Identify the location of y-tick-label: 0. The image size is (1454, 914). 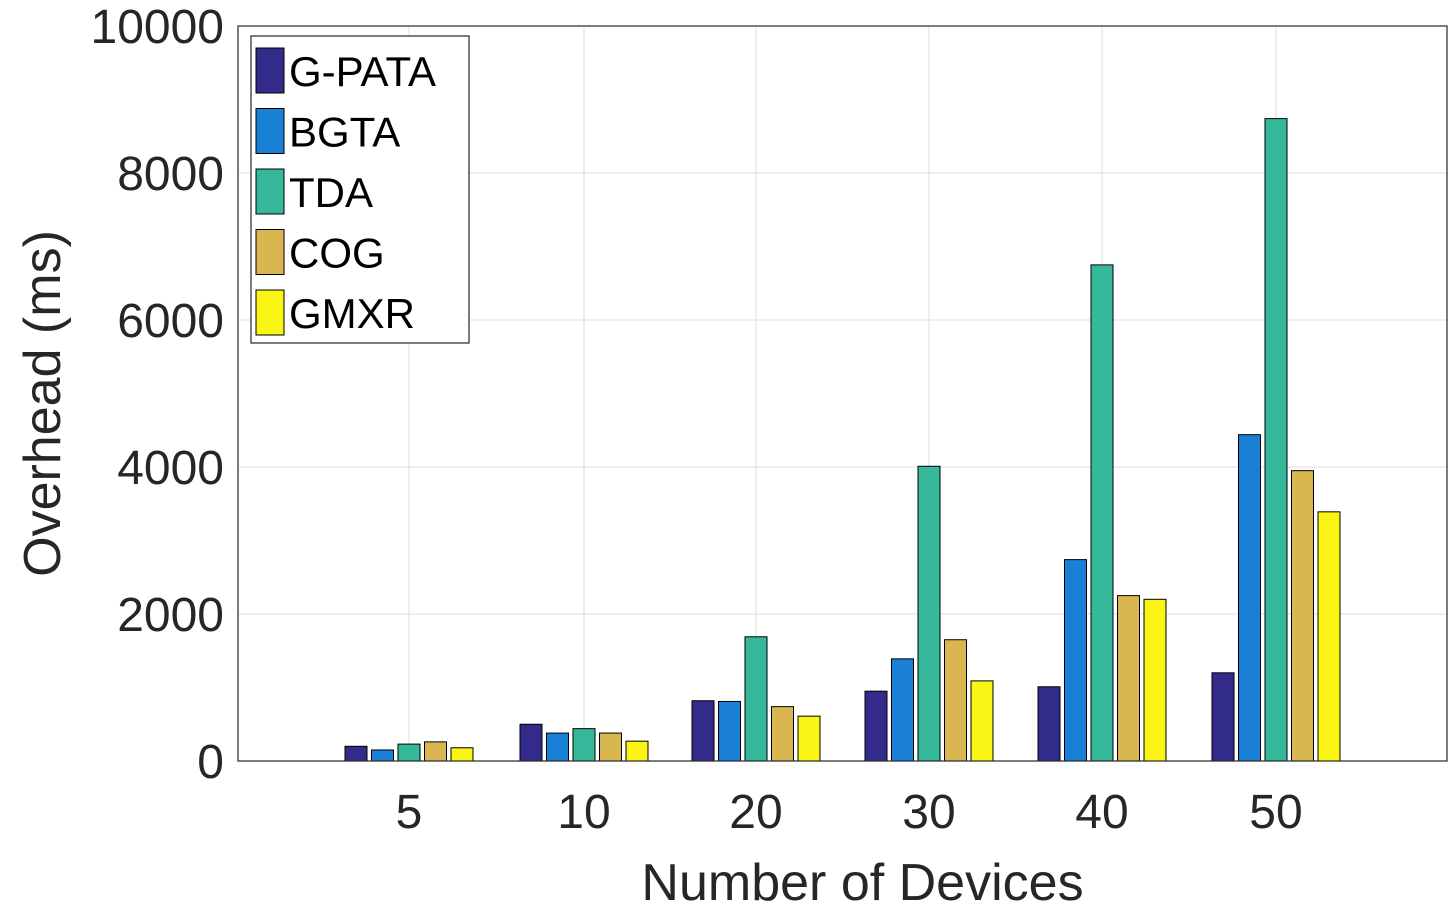
(210, 762).